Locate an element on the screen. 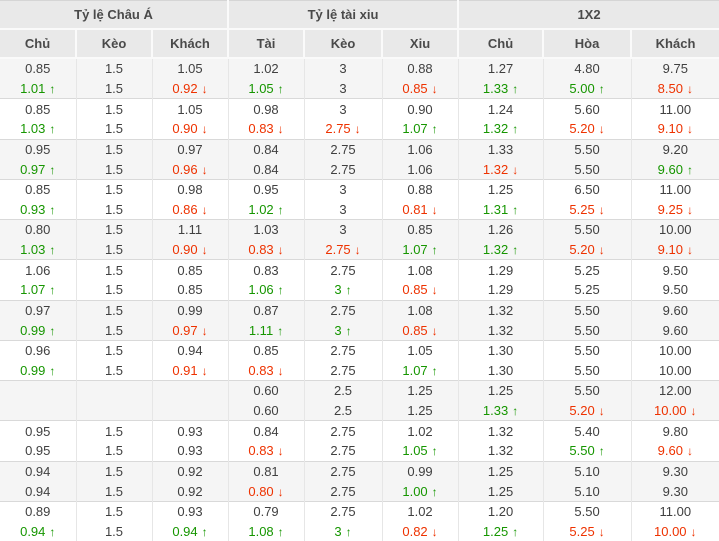  odds-cell: 0.98 is located at coordinates (190, 189).